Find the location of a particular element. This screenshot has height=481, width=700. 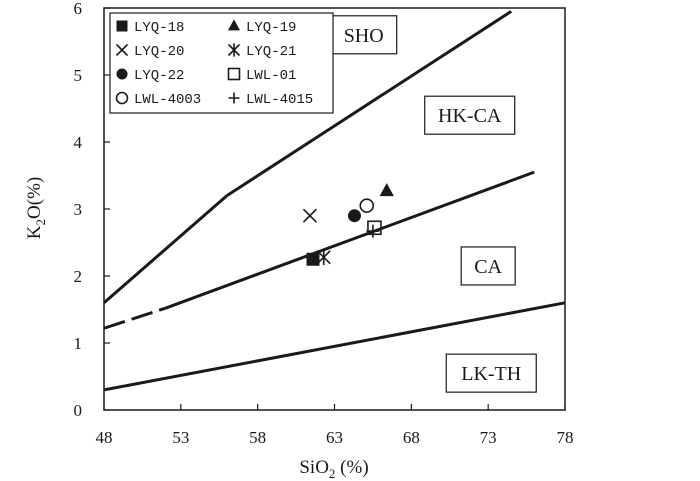

legend-label-lyq-18: LYQ-18 is located at coordinates (159, 28).